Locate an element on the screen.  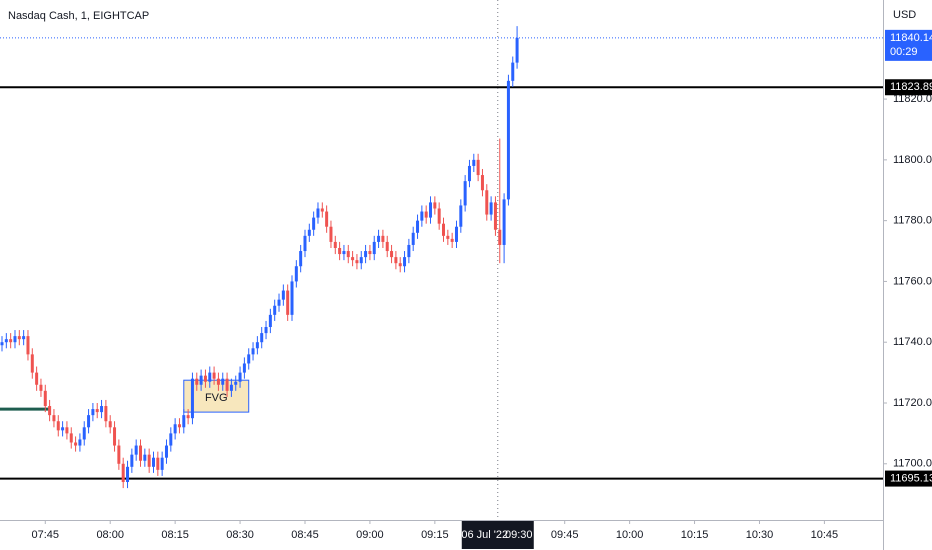
fvg-zone is located at coordinates (216, 396).